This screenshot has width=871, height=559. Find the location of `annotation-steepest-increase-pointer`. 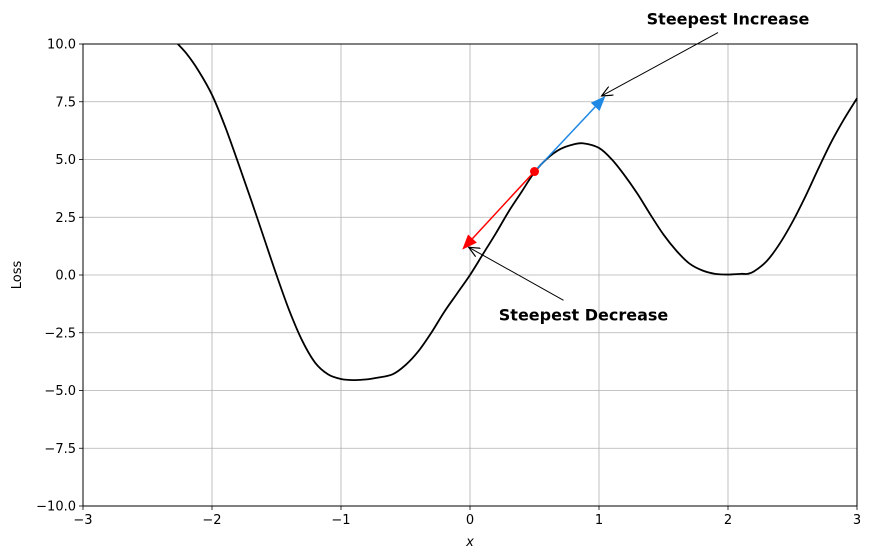

annotation-steepest-increase-pointer is located at coordinates (660, 64).